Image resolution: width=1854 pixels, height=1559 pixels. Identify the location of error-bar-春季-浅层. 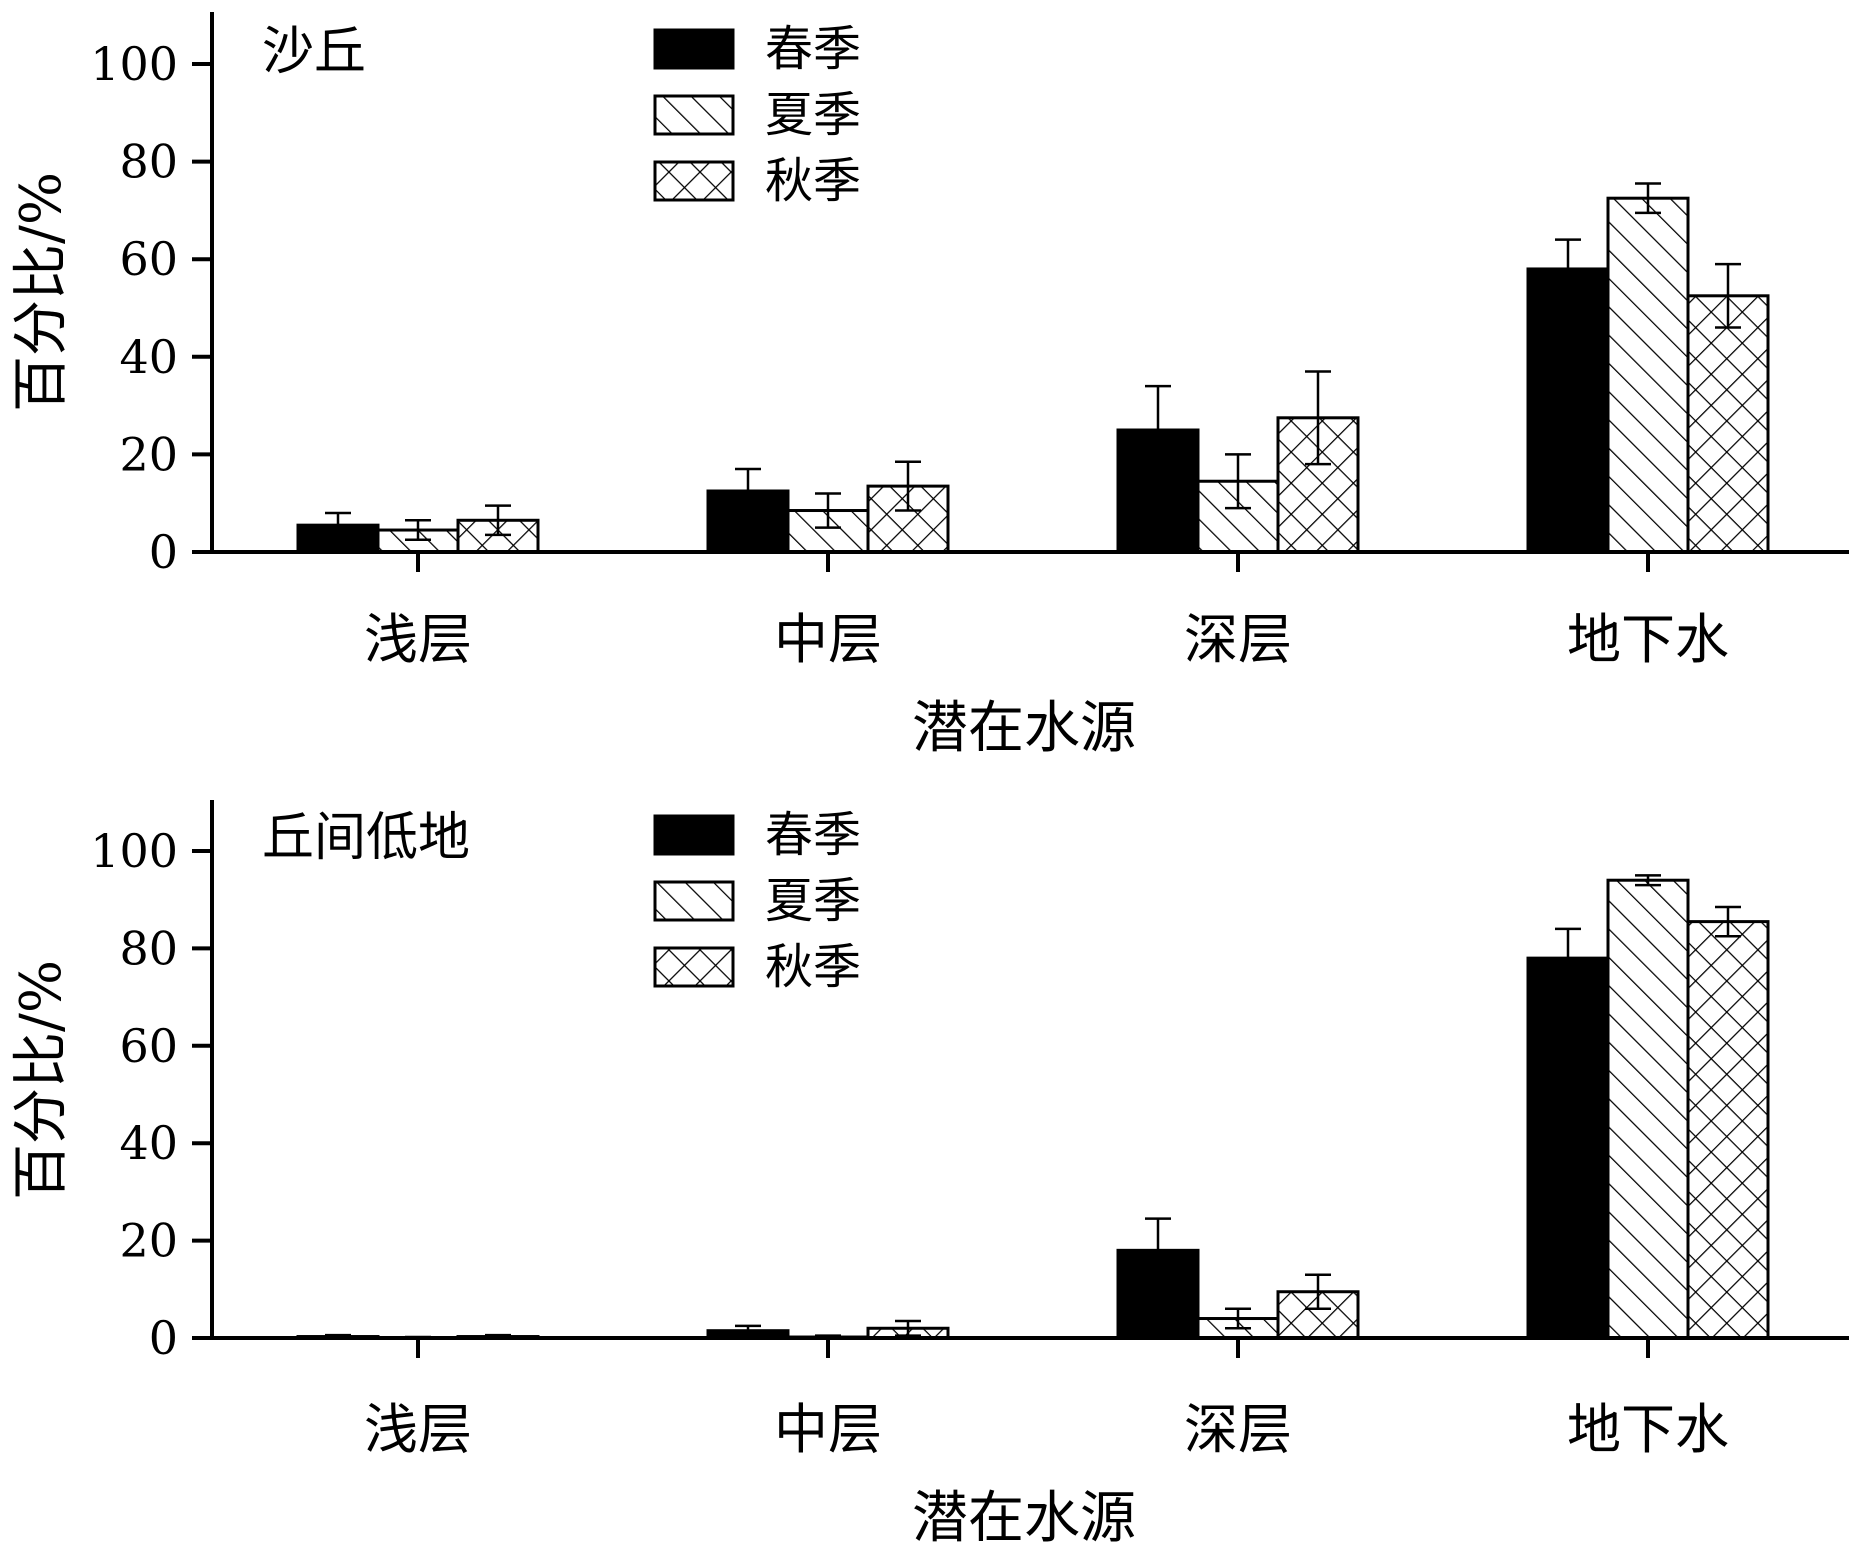
(338, 518).